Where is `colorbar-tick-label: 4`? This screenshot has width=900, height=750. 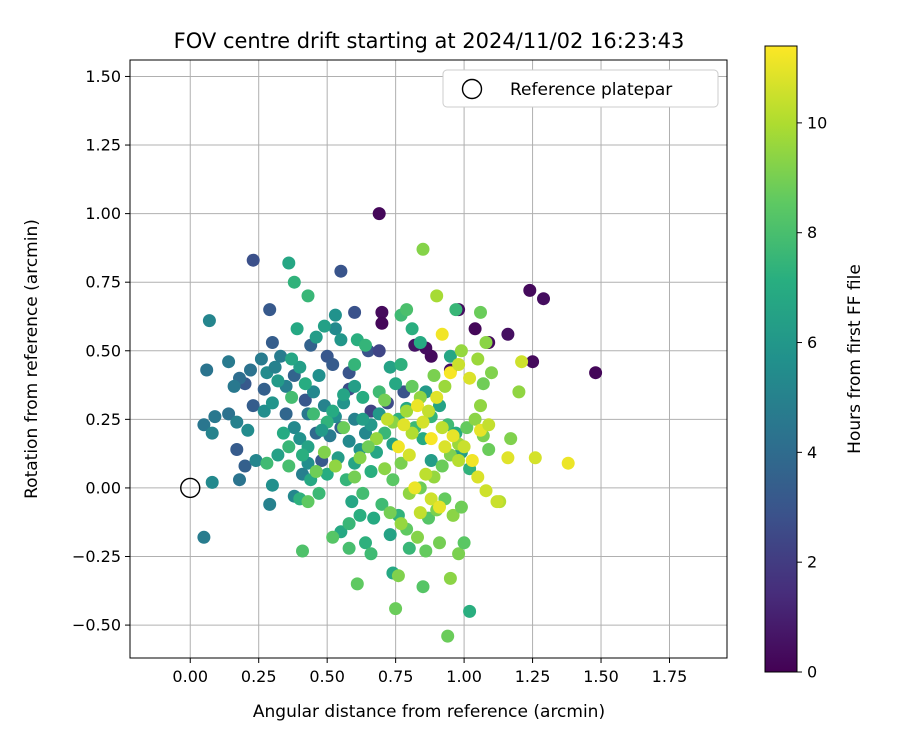 colorbar-tick-label: 4 is located at coordinates (812, 452).